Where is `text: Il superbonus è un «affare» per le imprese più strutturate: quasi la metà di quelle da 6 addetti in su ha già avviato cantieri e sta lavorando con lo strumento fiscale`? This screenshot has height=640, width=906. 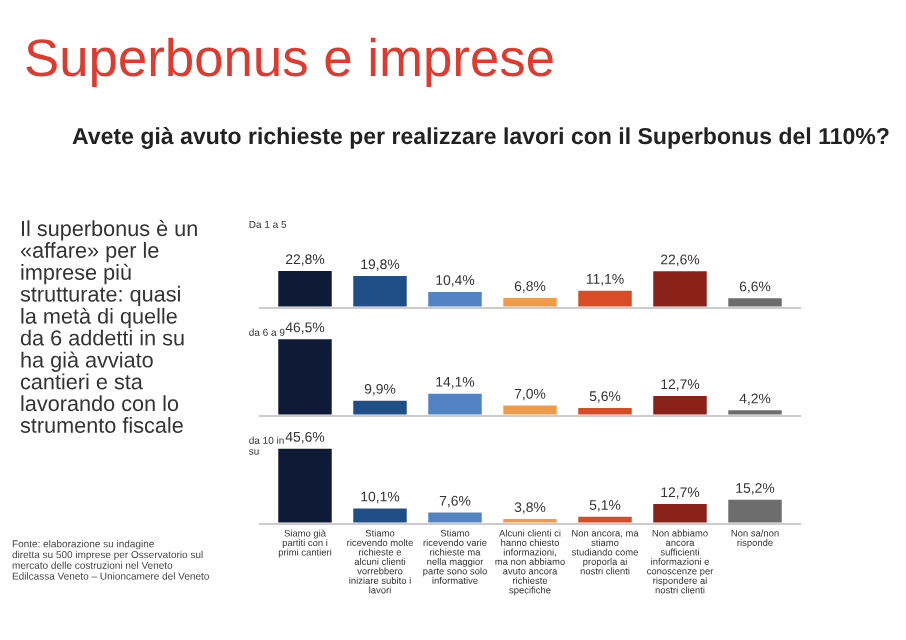
text: Il superbonus è un «affare» per le imprese più strutturate: quasi la metà di quelle da 6 addetti in su ha già avviato cantieri e sta lavorando con lo strumento fiscale is located at coordinates (108, 326).